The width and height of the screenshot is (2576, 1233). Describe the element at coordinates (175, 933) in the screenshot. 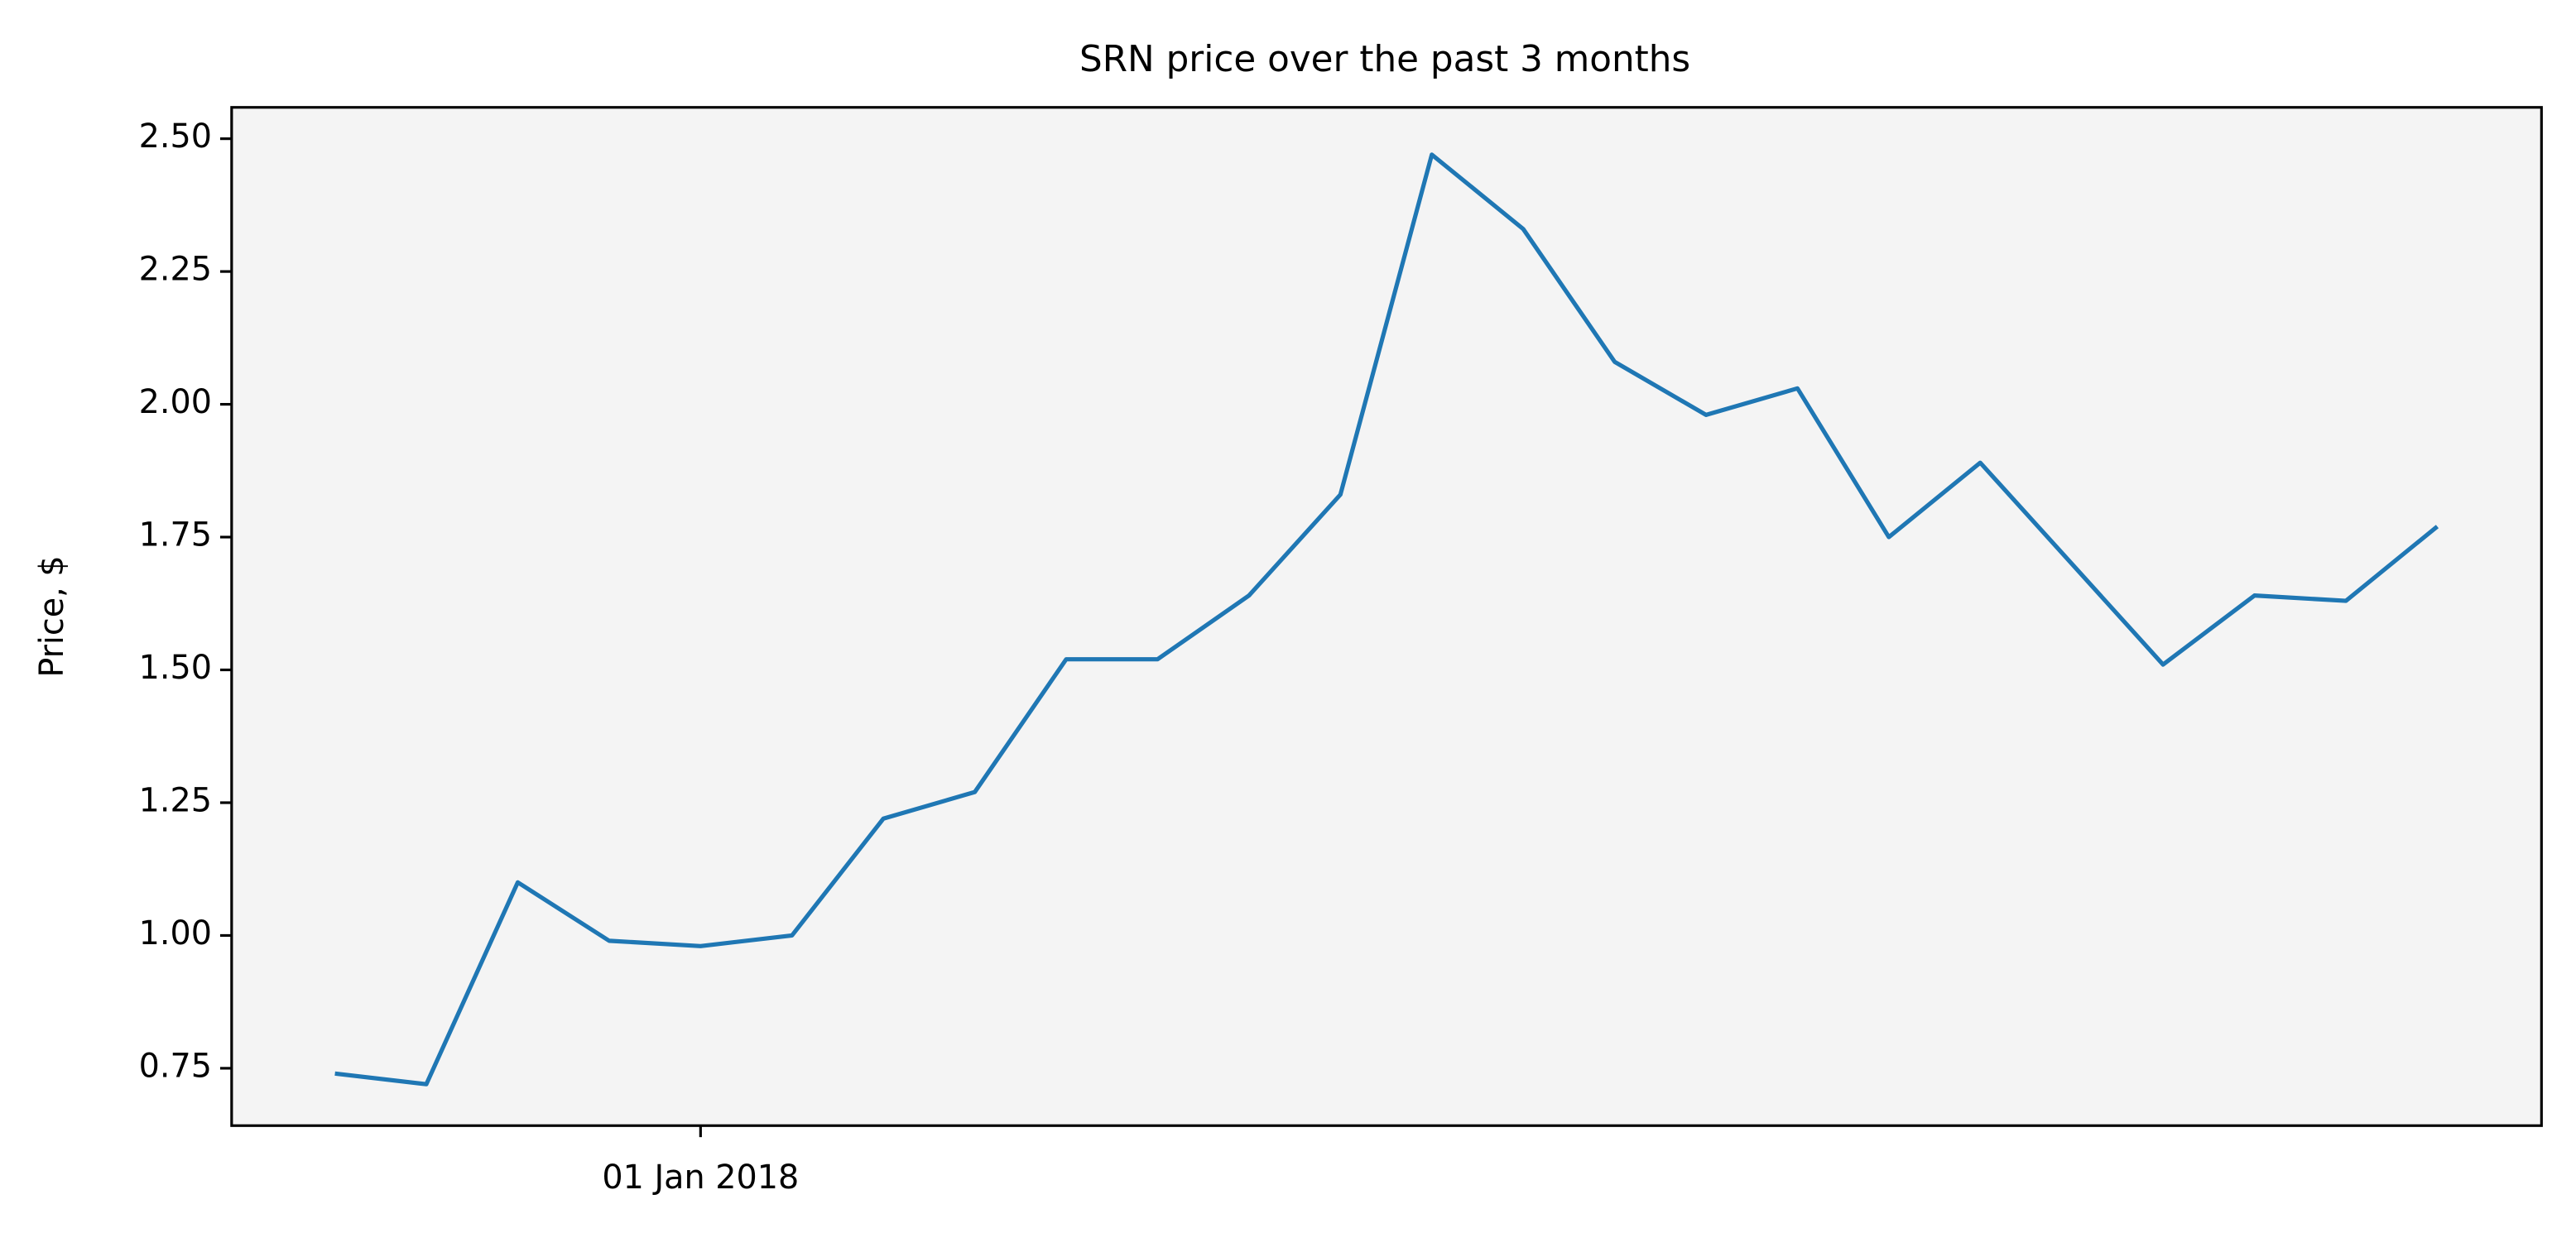

I see `y-tick-label: 1.00` at that location.